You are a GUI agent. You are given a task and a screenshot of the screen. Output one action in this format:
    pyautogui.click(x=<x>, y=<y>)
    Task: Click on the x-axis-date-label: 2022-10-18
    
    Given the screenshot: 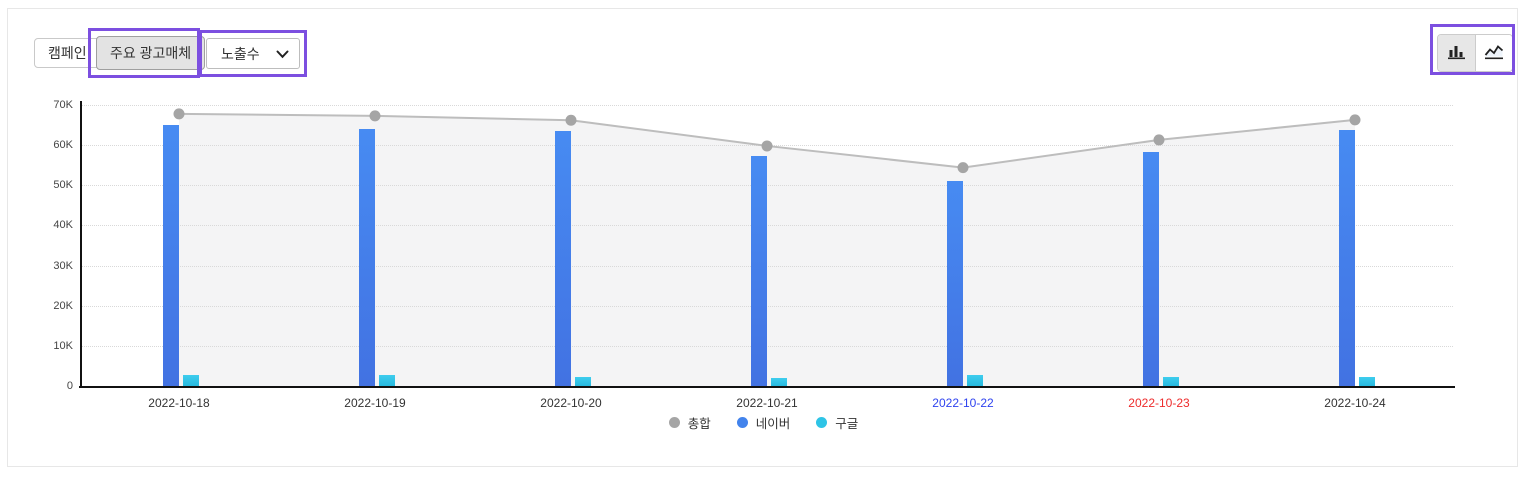 What is the action you would take?
    pyautogui.click(x=179, y=403)
    